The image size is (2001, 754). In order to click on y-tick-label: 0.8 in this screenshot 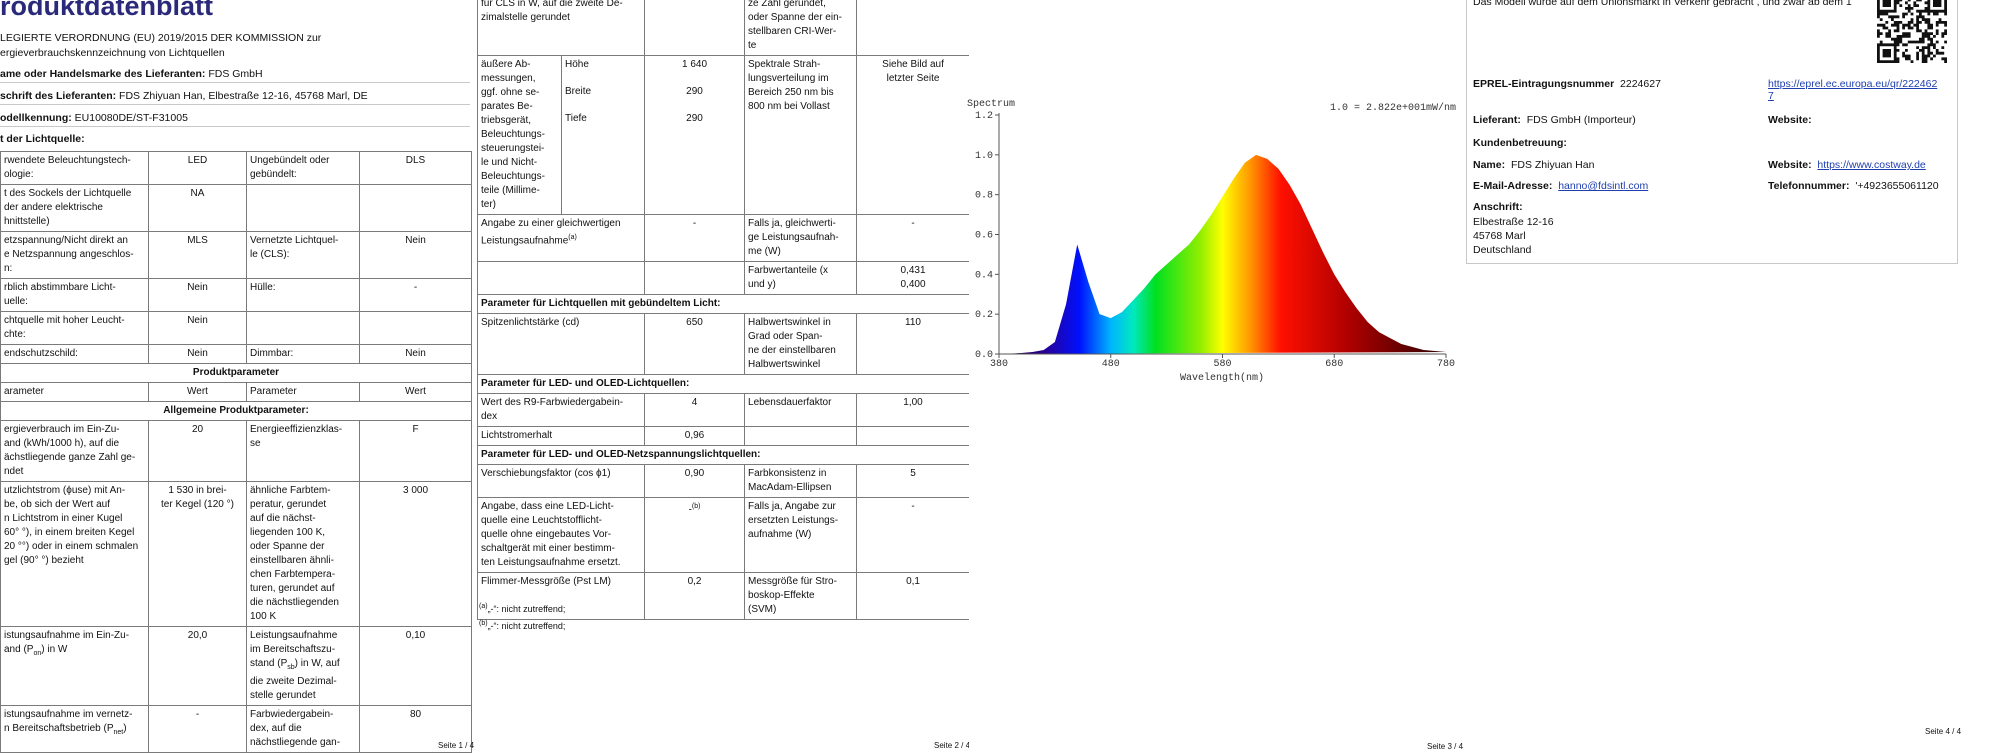, I will do `click(984, 196)`.